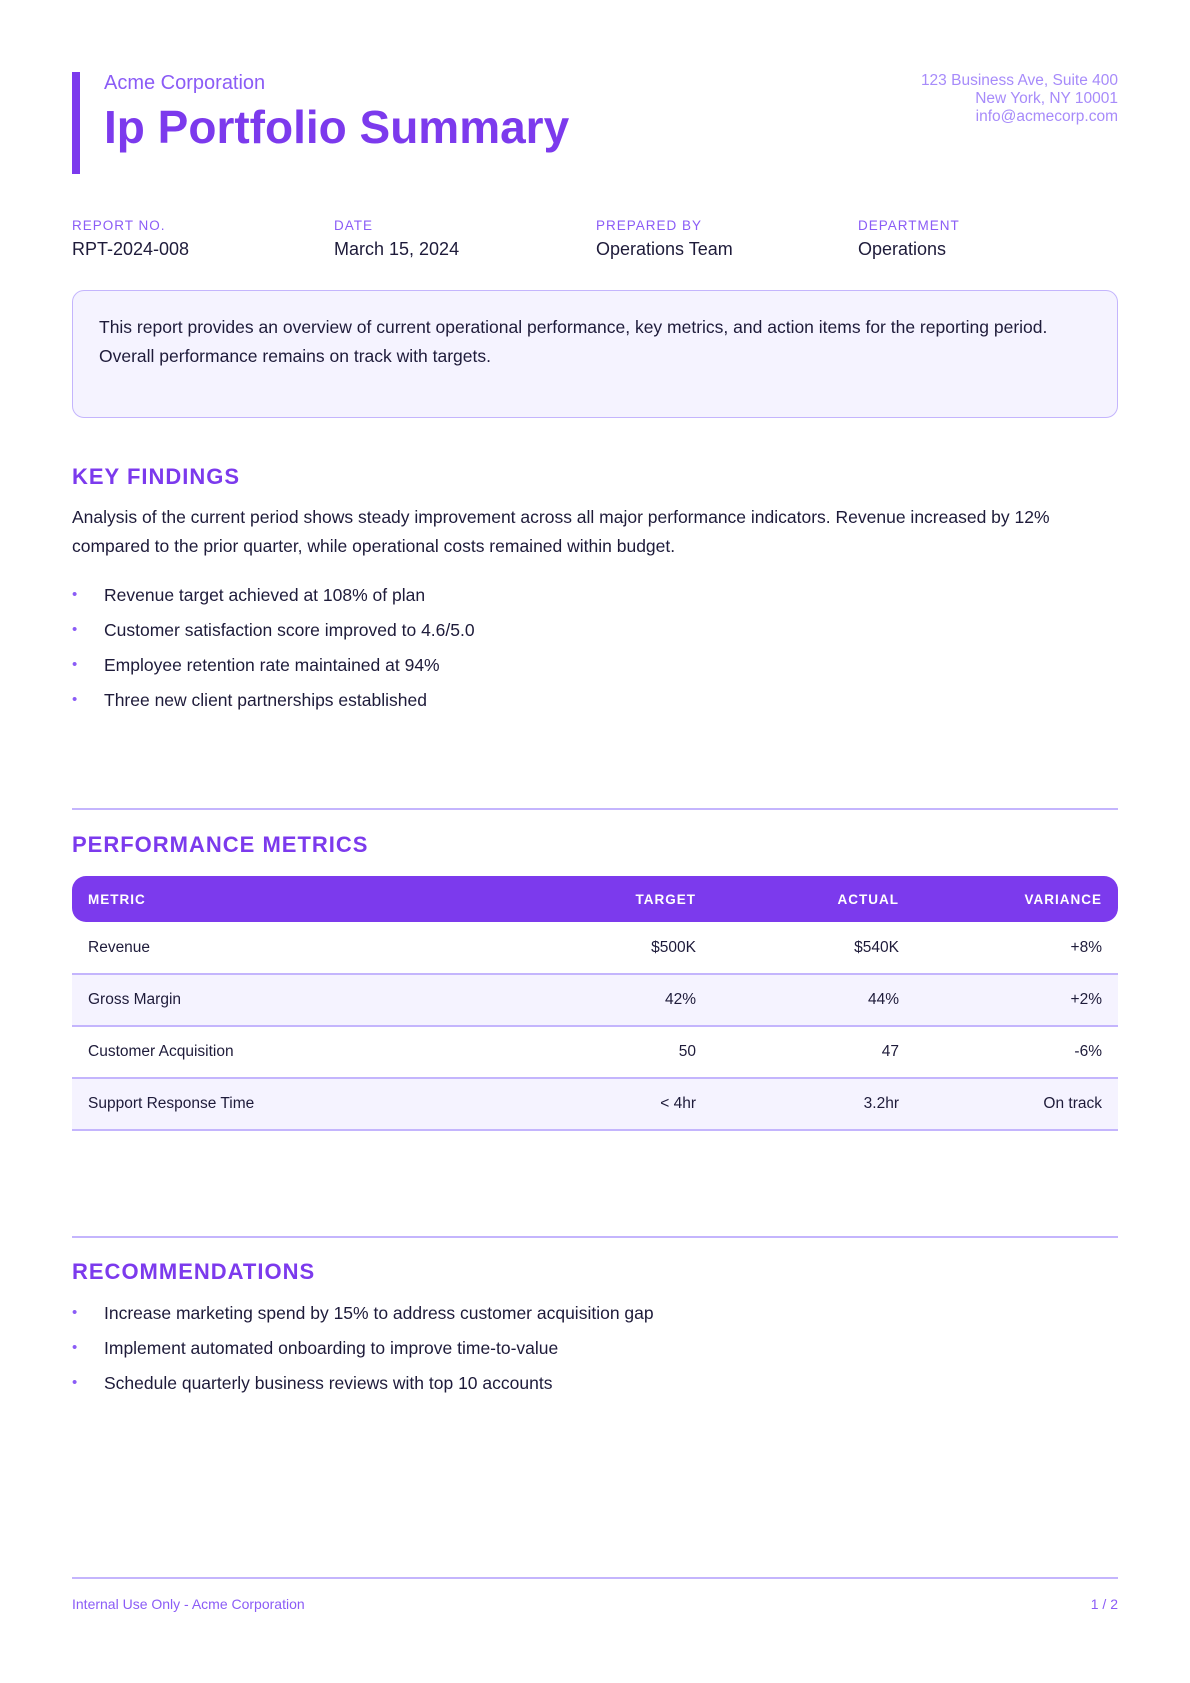 Image resolution: width=1190 pixels, height=1683 pixels. Describe the element at coordinates (1104, 1604) in the screenshot. I see `page-number: 1 / 2` at that location.